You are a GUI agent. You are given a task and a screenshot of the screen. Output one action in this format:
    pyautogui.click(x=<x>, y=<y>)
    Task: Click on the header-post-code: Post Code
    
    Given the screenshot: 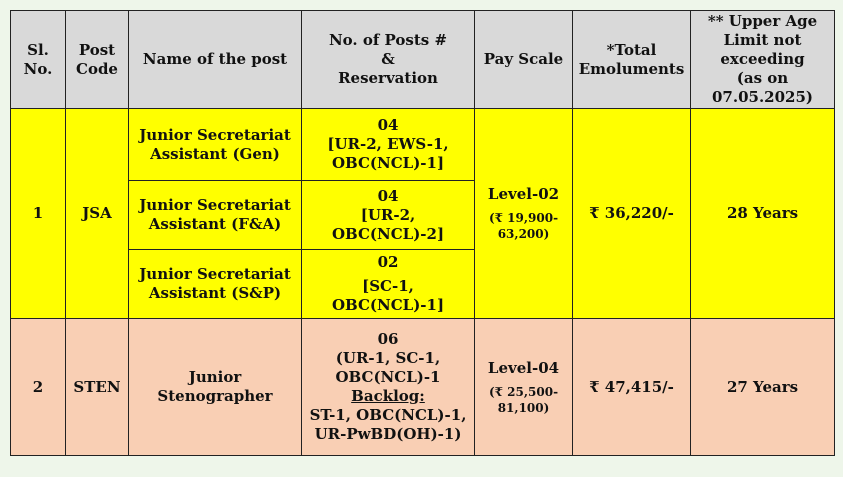 What is the action you would take?
    pyautogui.click(x=97, y=59)
    